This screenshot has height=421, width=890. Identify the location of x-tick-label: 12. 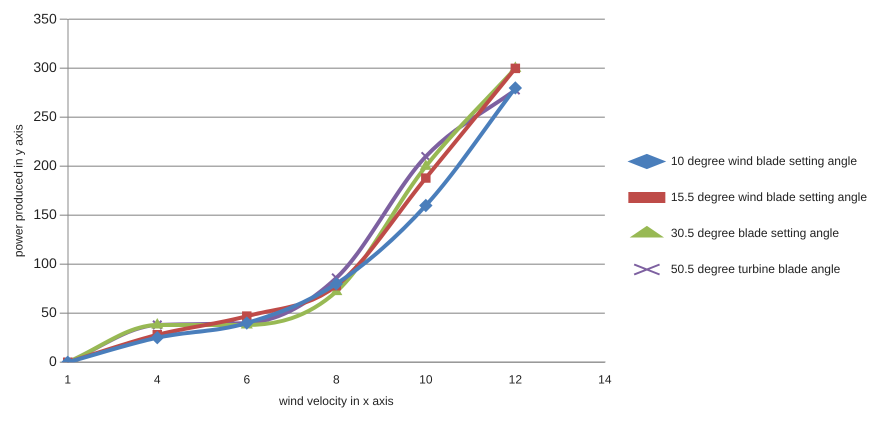
(515, 379).